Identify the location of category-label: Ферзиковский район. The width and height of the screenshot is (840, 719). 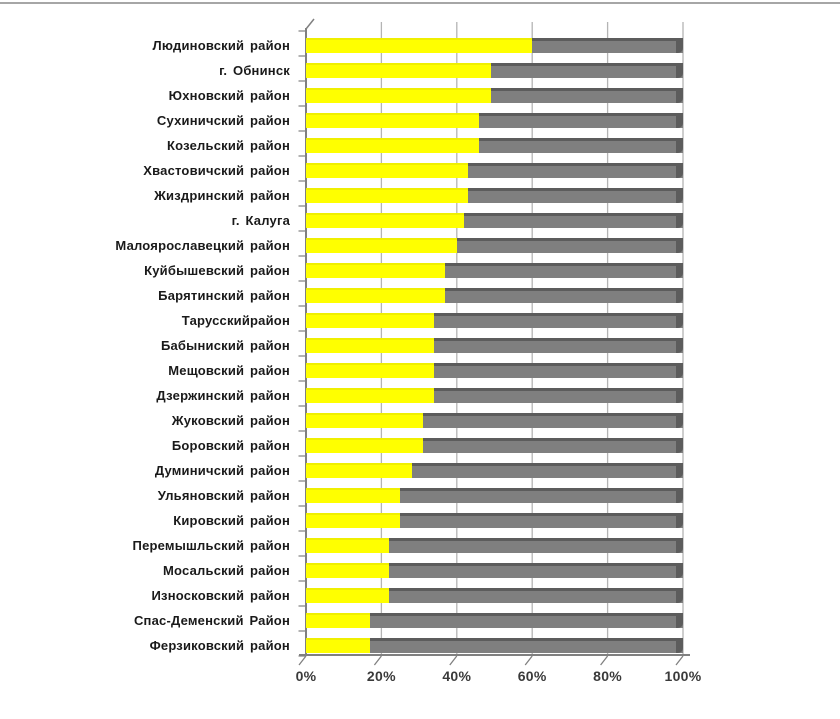
(219, 645).